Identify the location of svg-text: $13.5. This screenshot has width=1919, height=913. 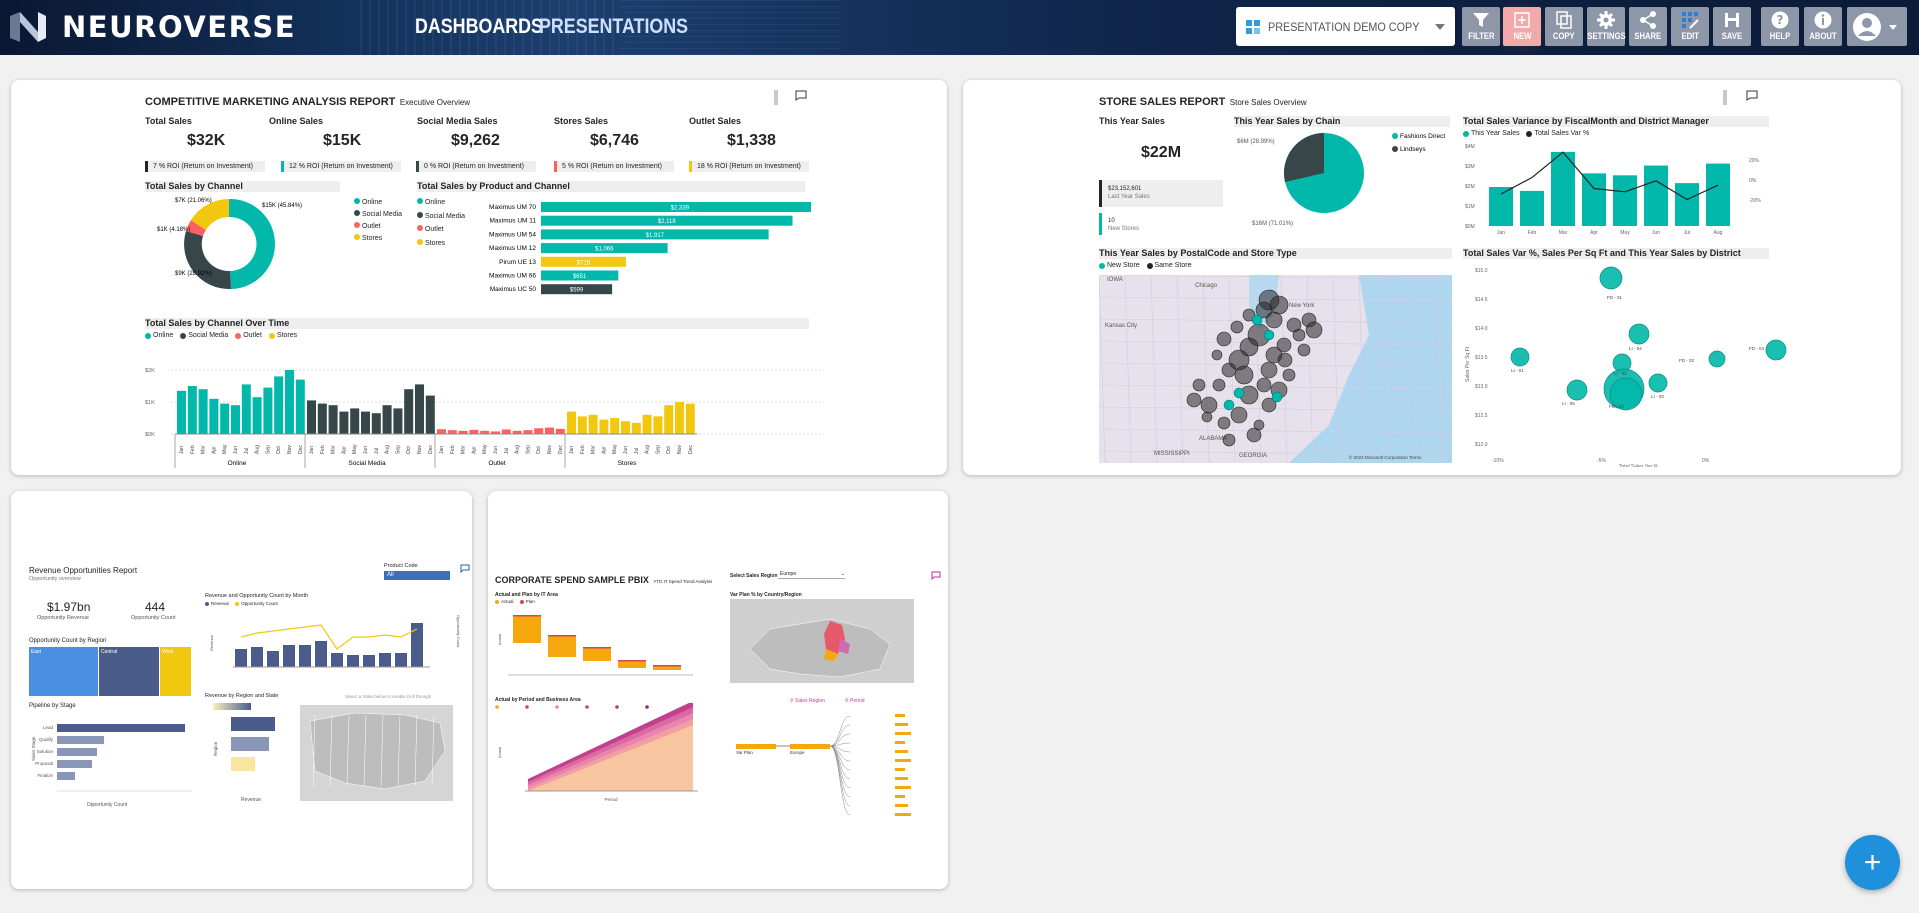
(1481, 358).